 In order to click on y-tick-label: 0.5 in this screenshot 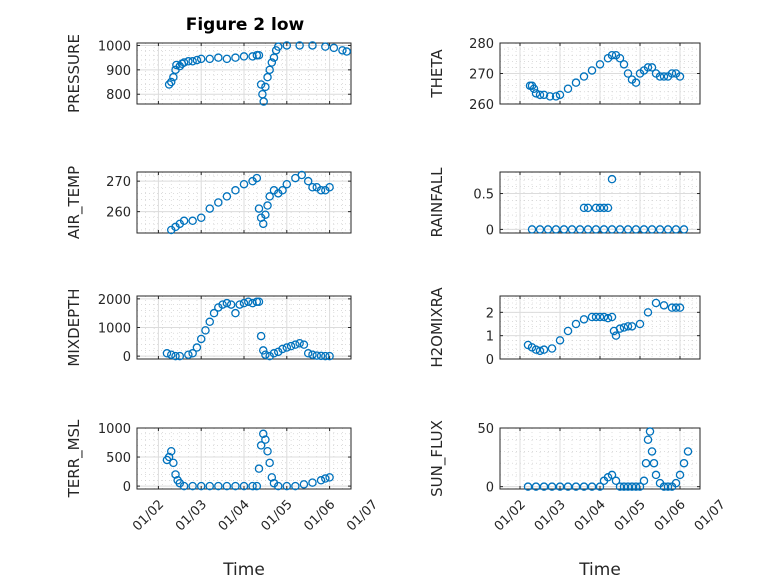, I will do `click(483, 195)`.